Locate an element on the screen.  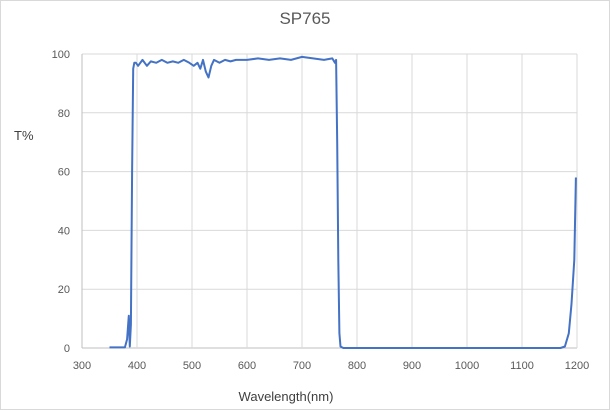
x-tick-label: 600 is located at coordinates (247, 366).